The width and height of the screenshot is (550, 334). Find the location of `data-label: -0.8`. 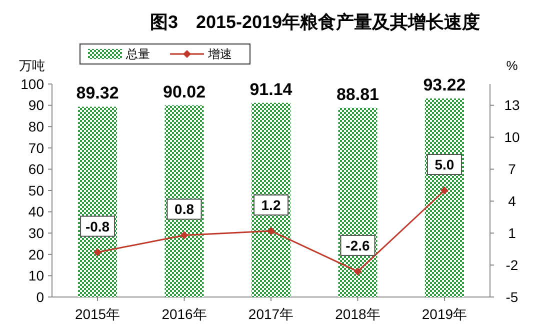

data-label: -0.8 is located at coordinates (97, 226).